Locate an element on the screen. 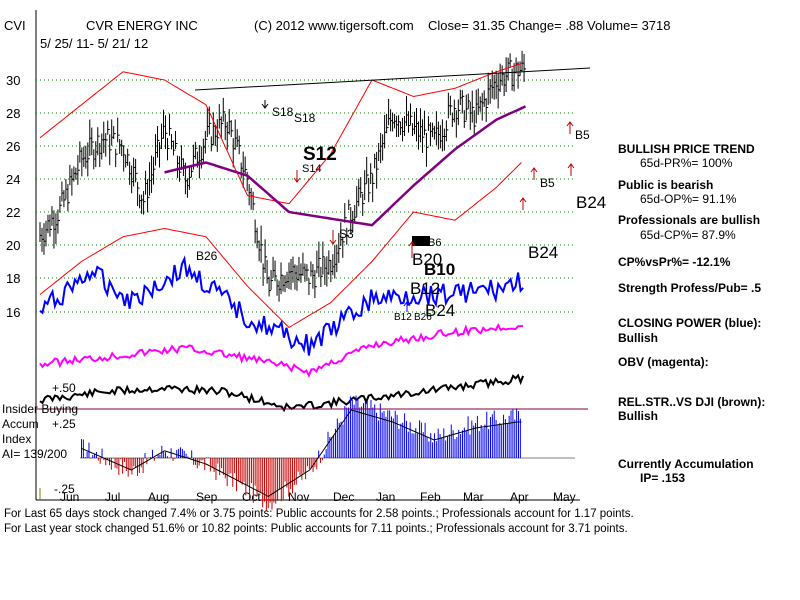 This screenshot has width=800, height=600. y-tick-label: 26 is located at coordinates (13, 146).